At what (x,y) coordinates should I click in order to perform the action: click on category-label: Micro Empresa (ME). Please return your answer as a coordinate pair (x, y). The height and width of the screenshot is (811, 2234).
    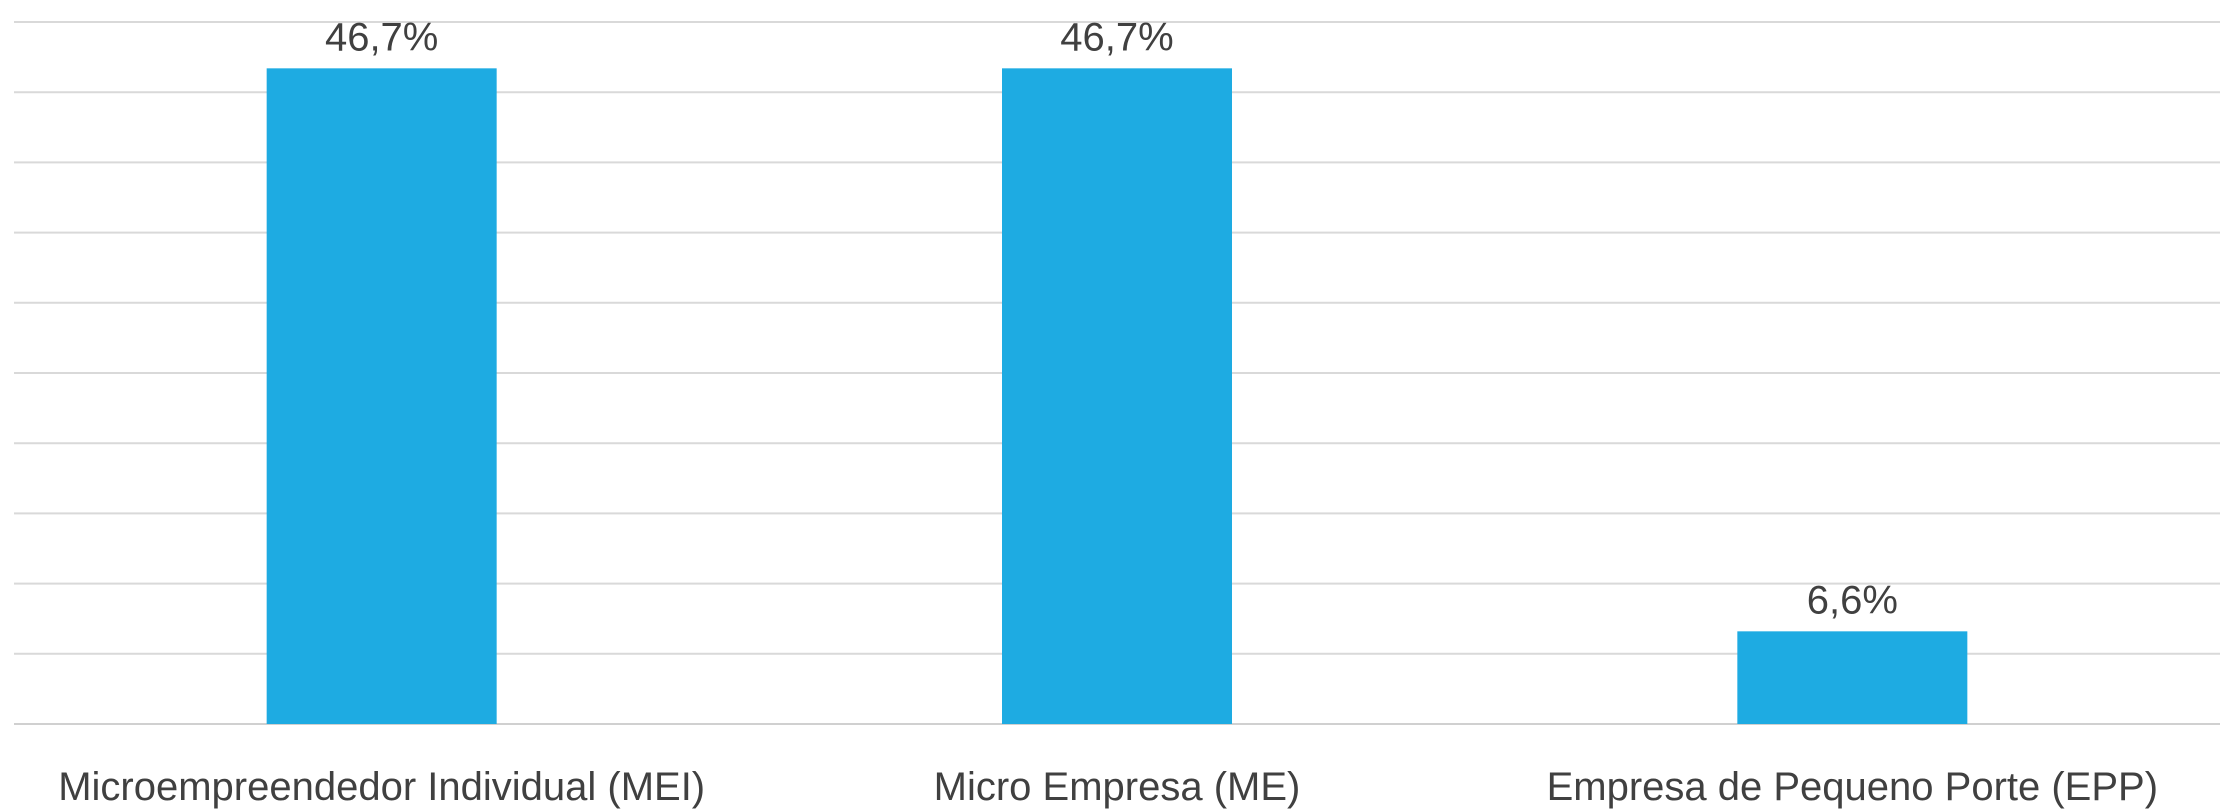
    Looking at the image, I should click on (1117, 787).